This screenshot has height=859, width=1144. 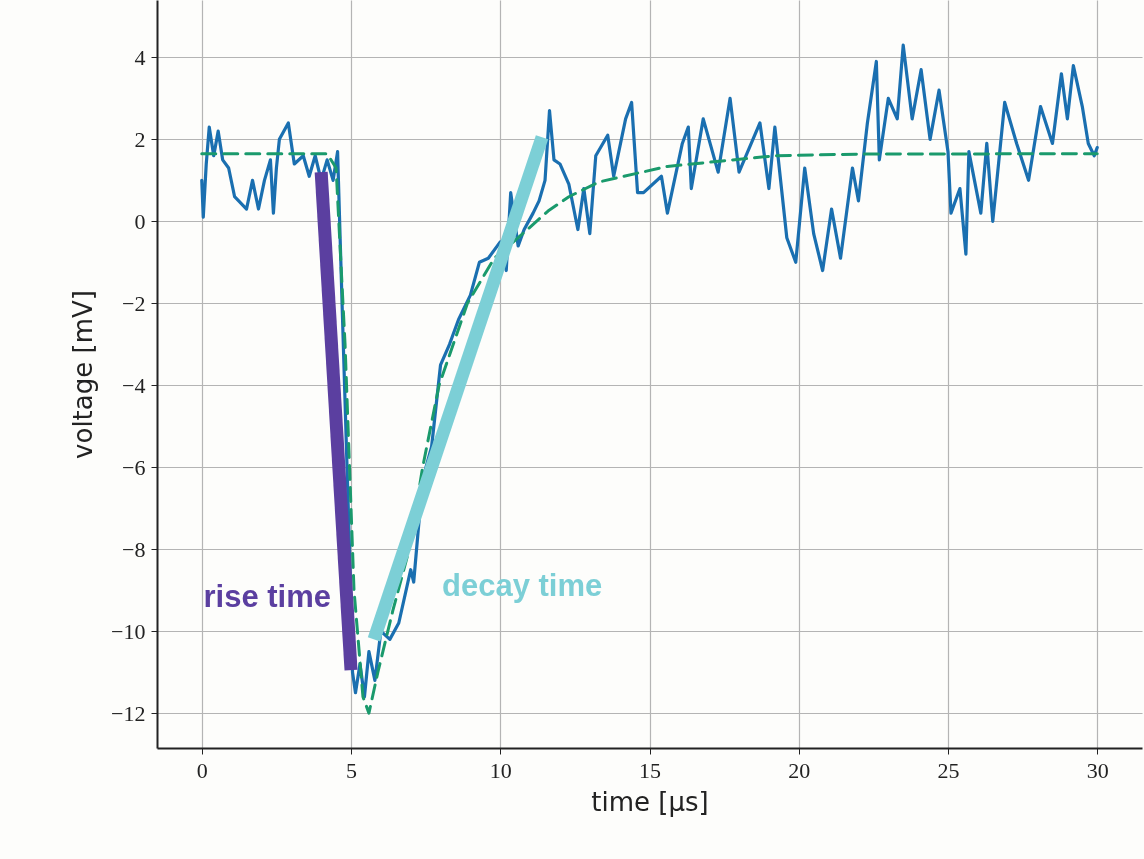 What do you see at coordinates (202, 770) in the screenshot?
I see `x-tick-label: 0` at bounding box center [202, 770].